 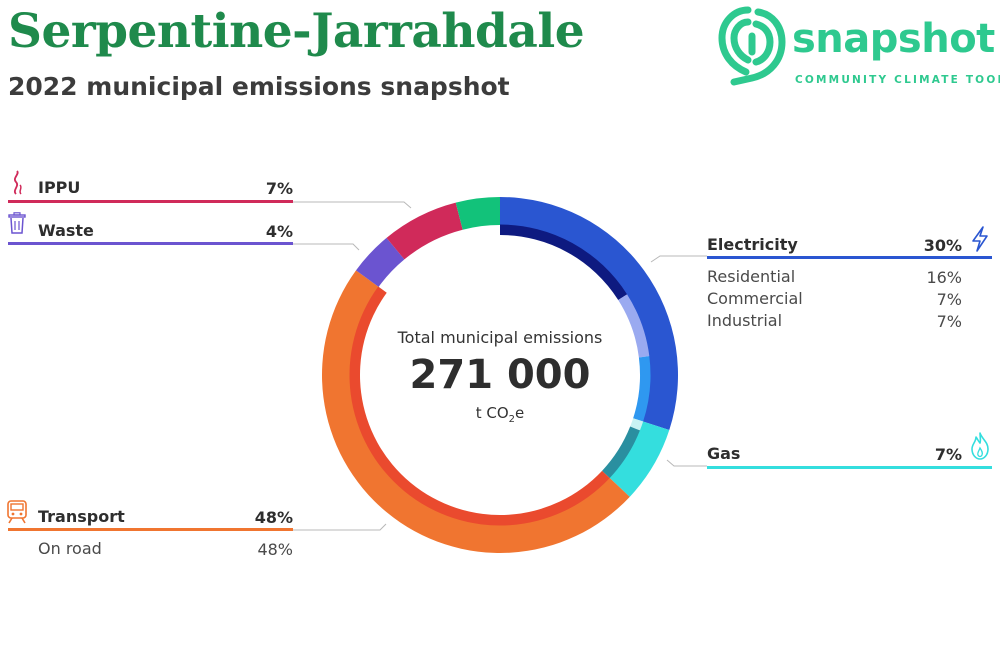 I want to click on donut-subslice-electricity-industrial, so click(x=642, y=389).